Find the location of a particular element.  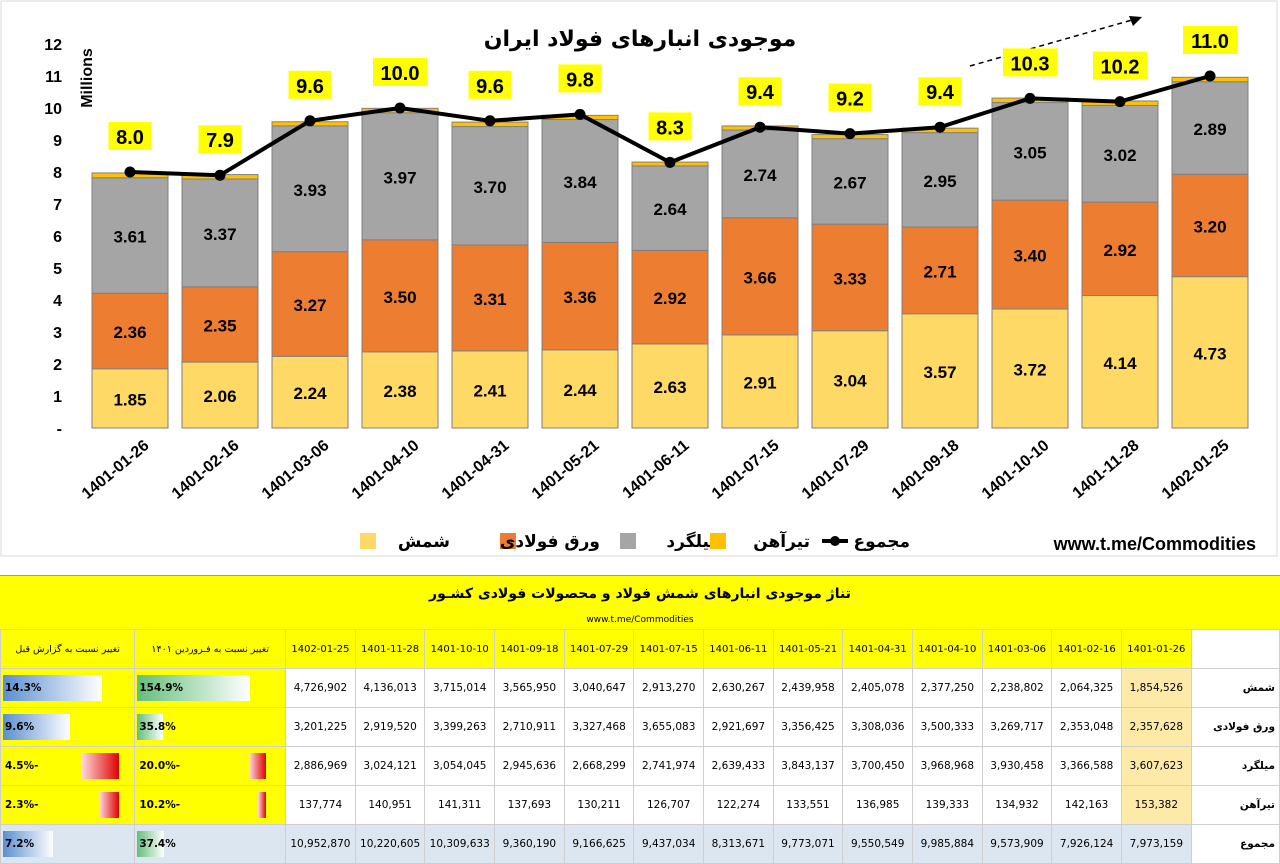

y-tick-label: 11 is located at coordinates (53, 77).